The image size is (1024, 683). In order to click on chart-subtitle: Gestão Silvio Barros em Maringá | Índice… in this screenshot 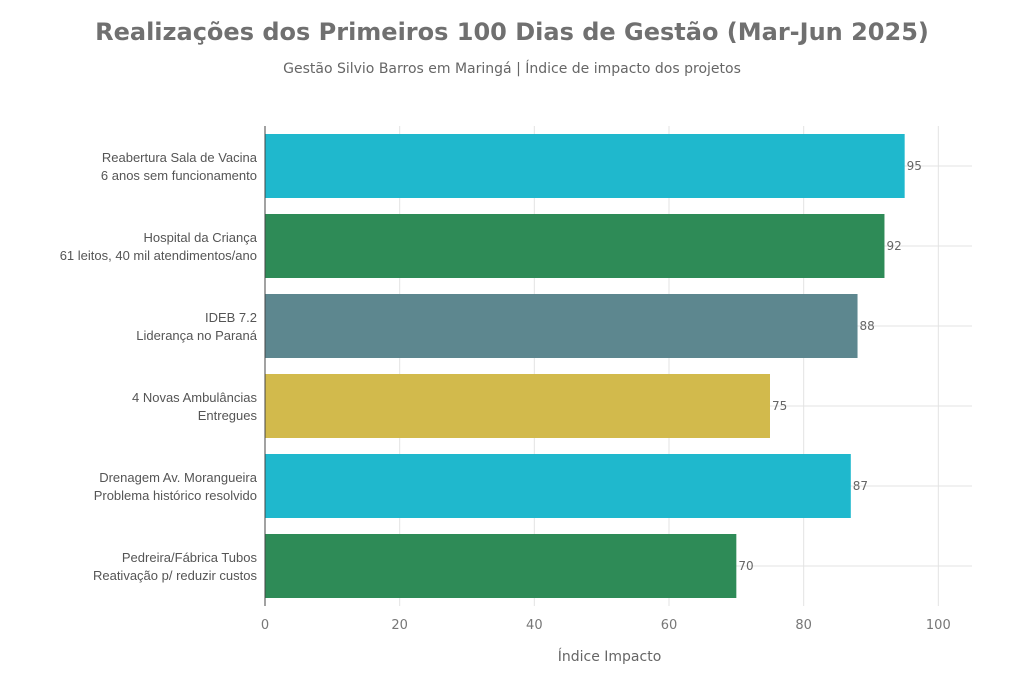, I will do `click(512, 69)`.